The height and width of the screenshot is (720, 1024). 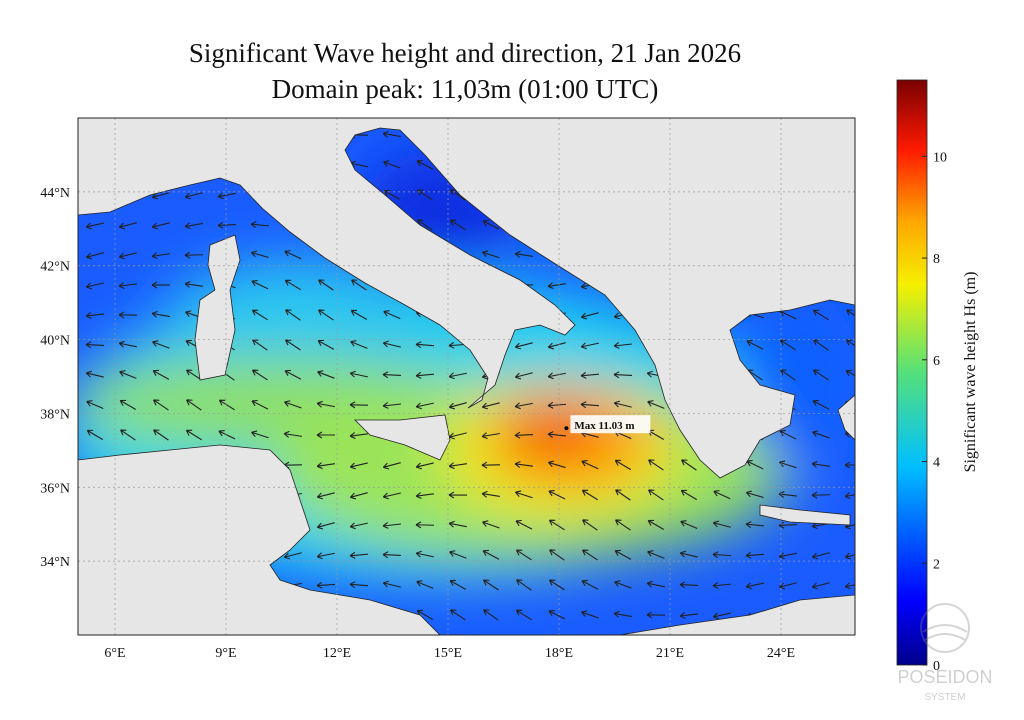 What do you see at coordinates (448, 653) in the screenshot?
I see `x-tick-label: 15°E` at bounding box center [448, 653].